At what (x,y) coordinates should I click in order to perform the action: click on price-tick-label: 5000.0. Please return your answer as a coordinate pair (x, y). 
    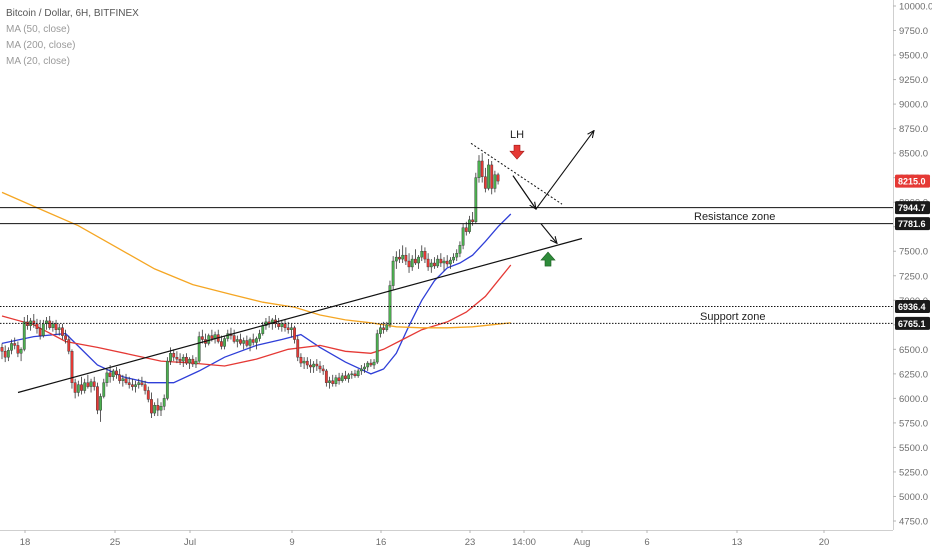
    Looking at the image, I should click on (913, 497).